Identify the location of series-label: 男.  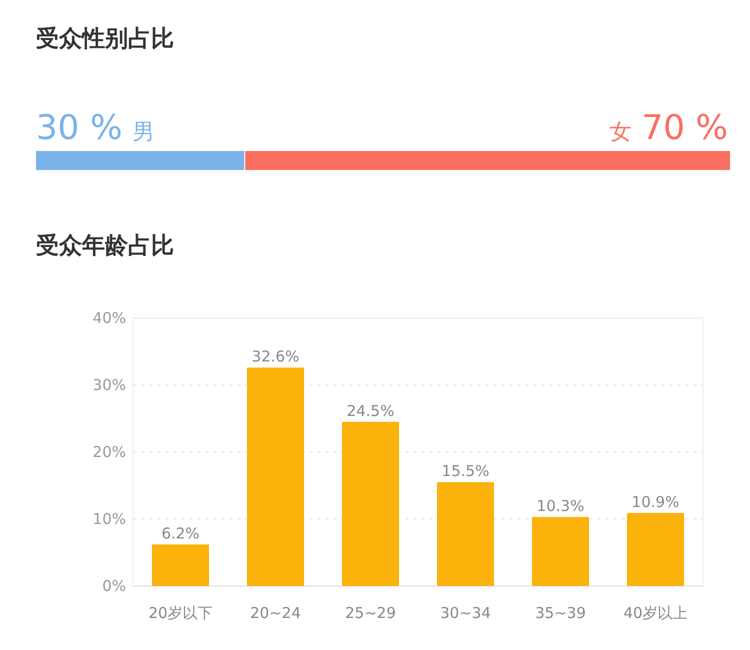
(143, 132).